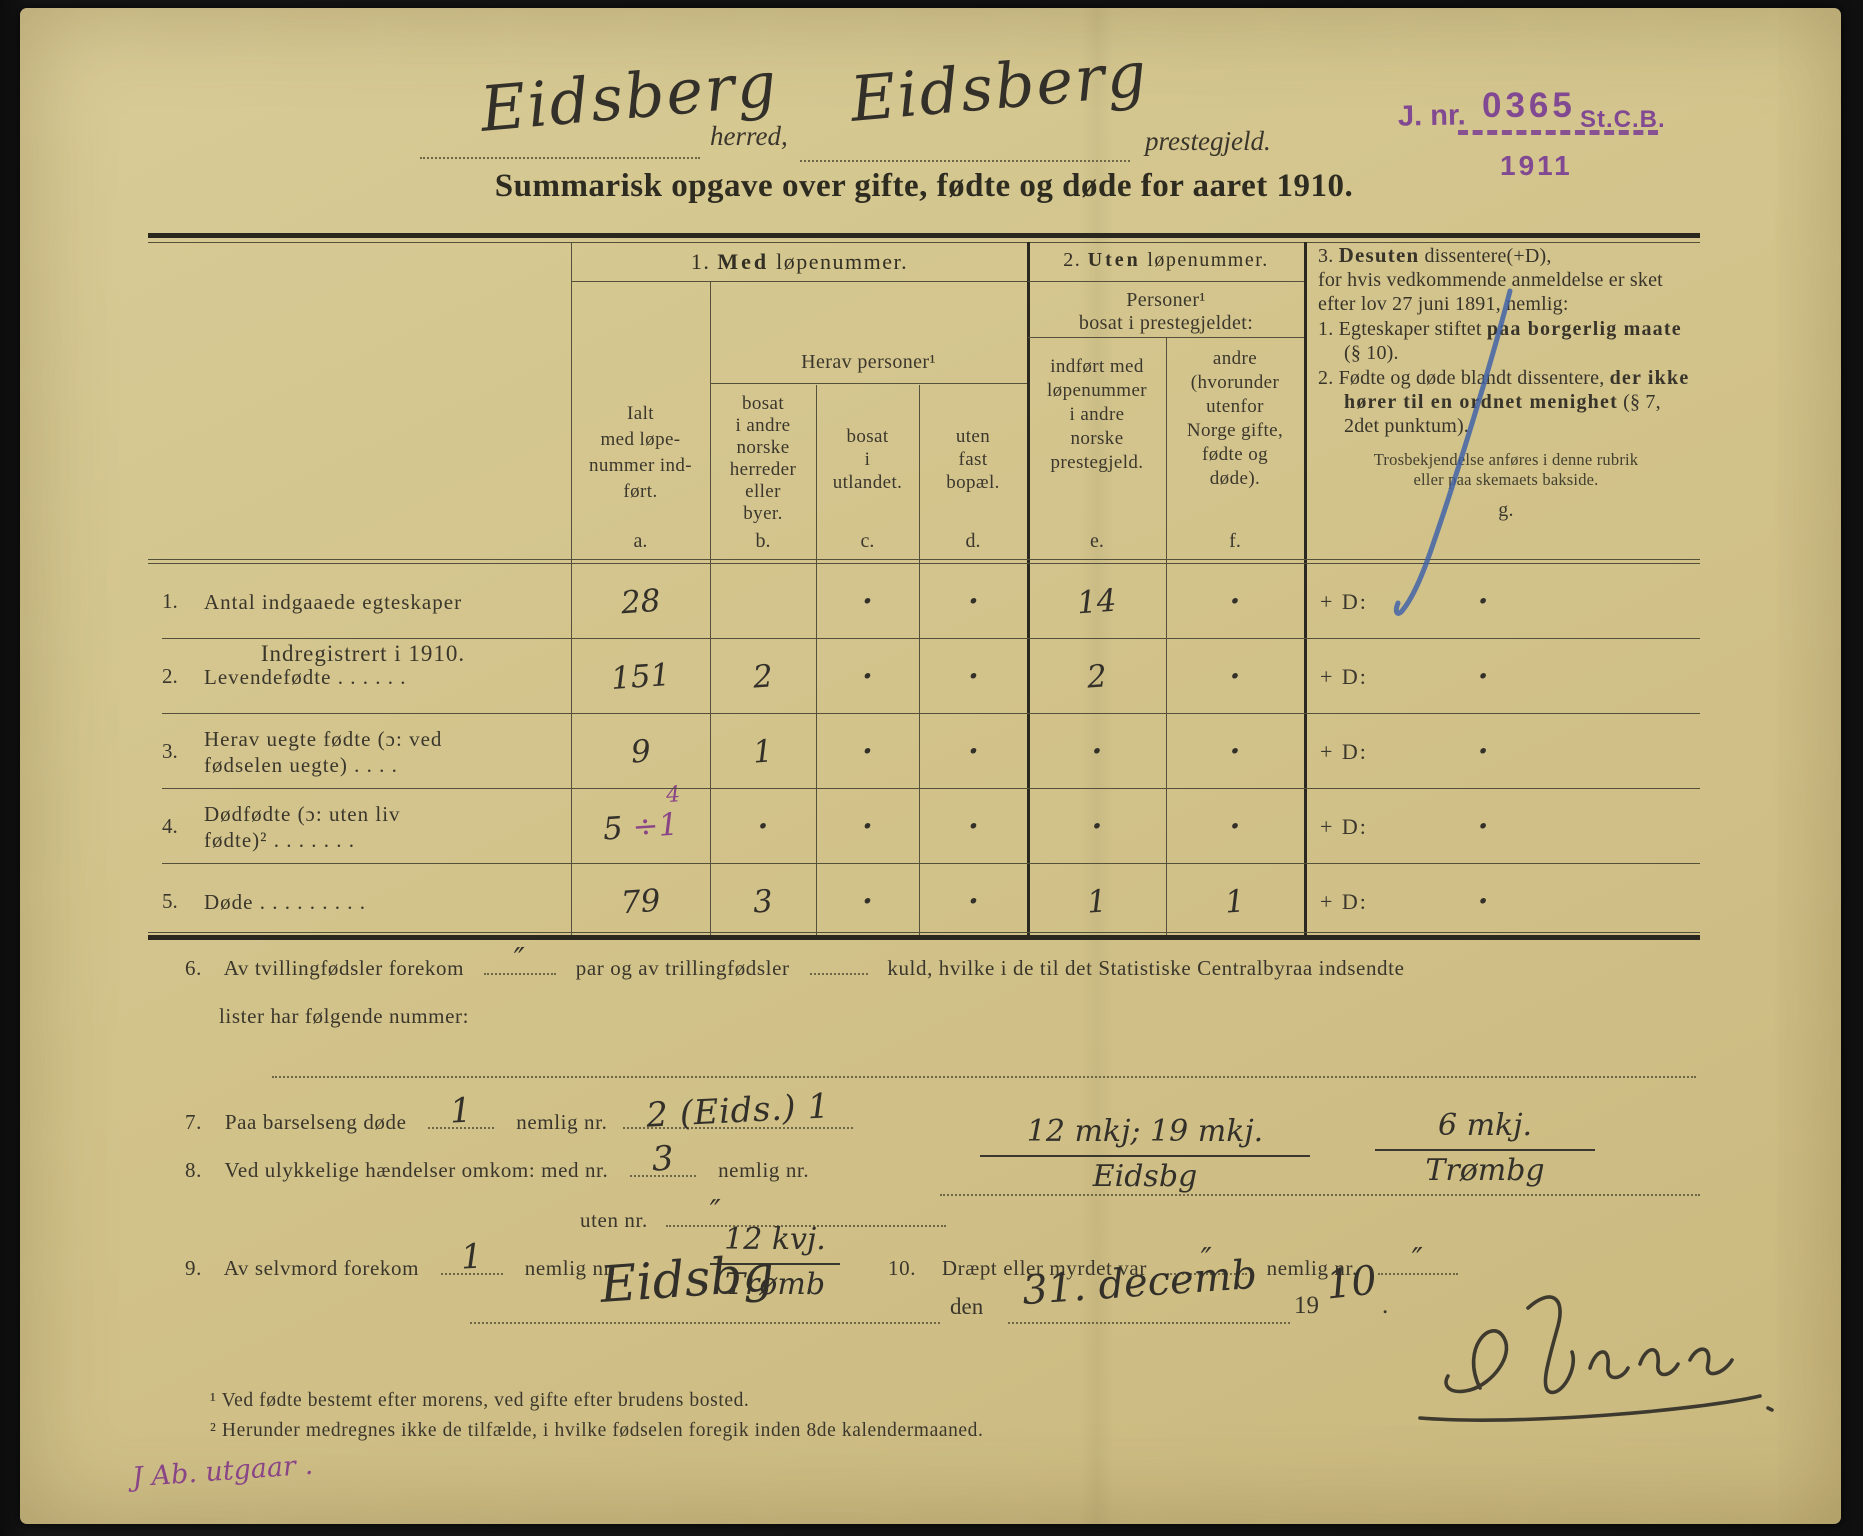 This screenshot has height=1536, width=1863. Describe the element at coordinates (1326, 256) in the screenshot. I see `col3-number: 3.` at that location.